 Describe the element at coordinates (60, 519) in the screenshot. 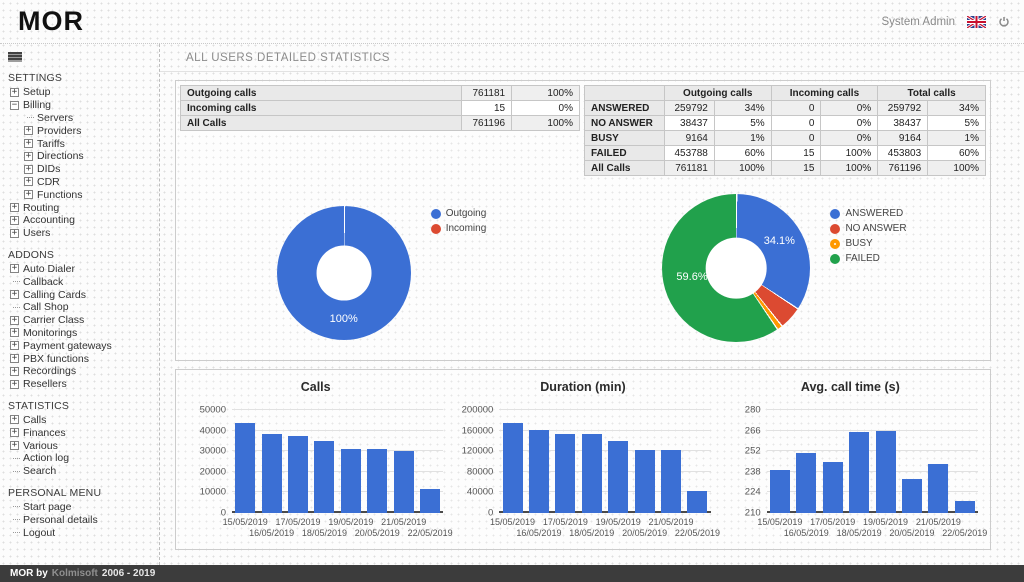

I see `menu-item-label: Personal details` at that location.